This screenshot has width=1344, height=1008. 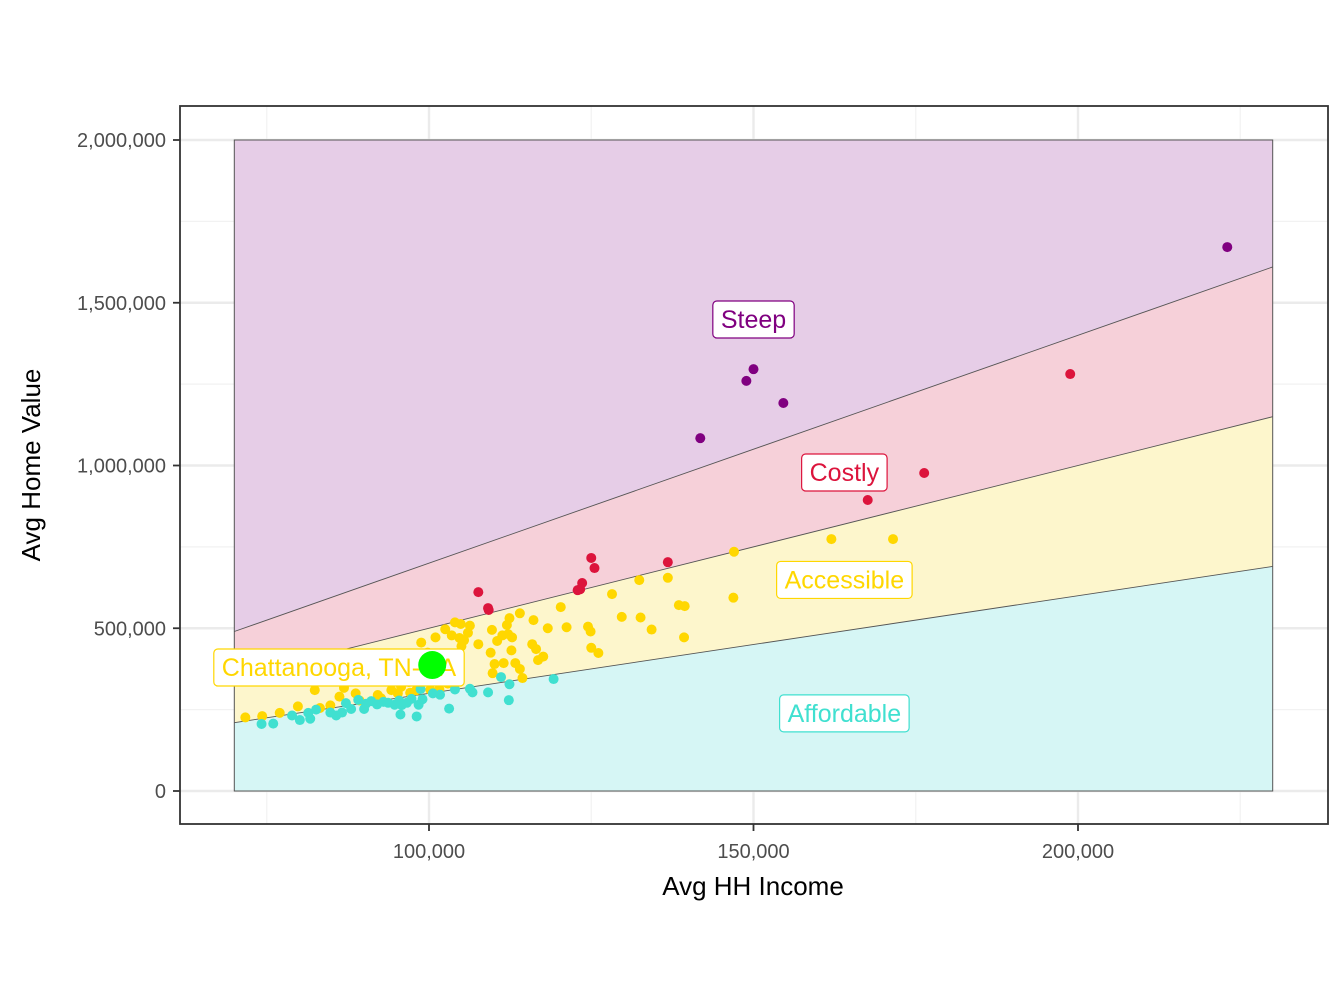 I want to click on label-costly: Costly, so click(x=844, y=472).